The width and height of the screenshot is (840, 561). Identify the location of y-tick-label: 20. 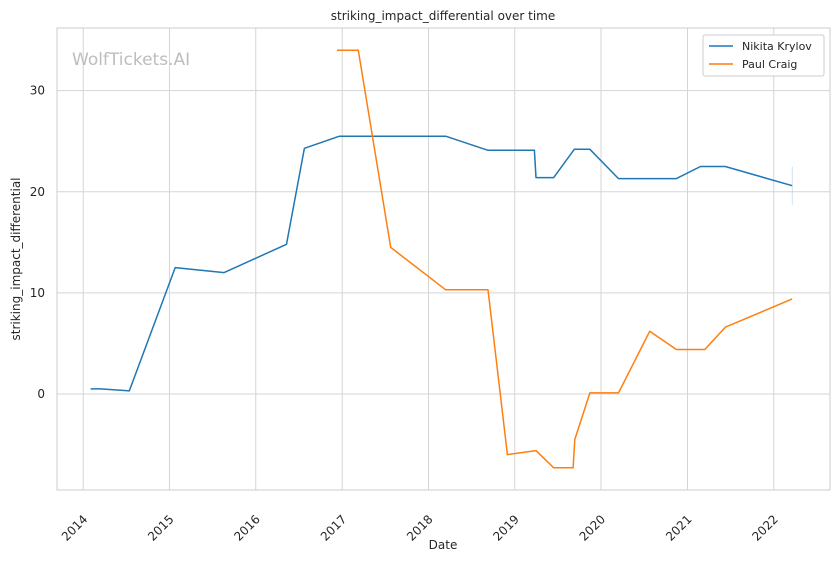
(37, 192).